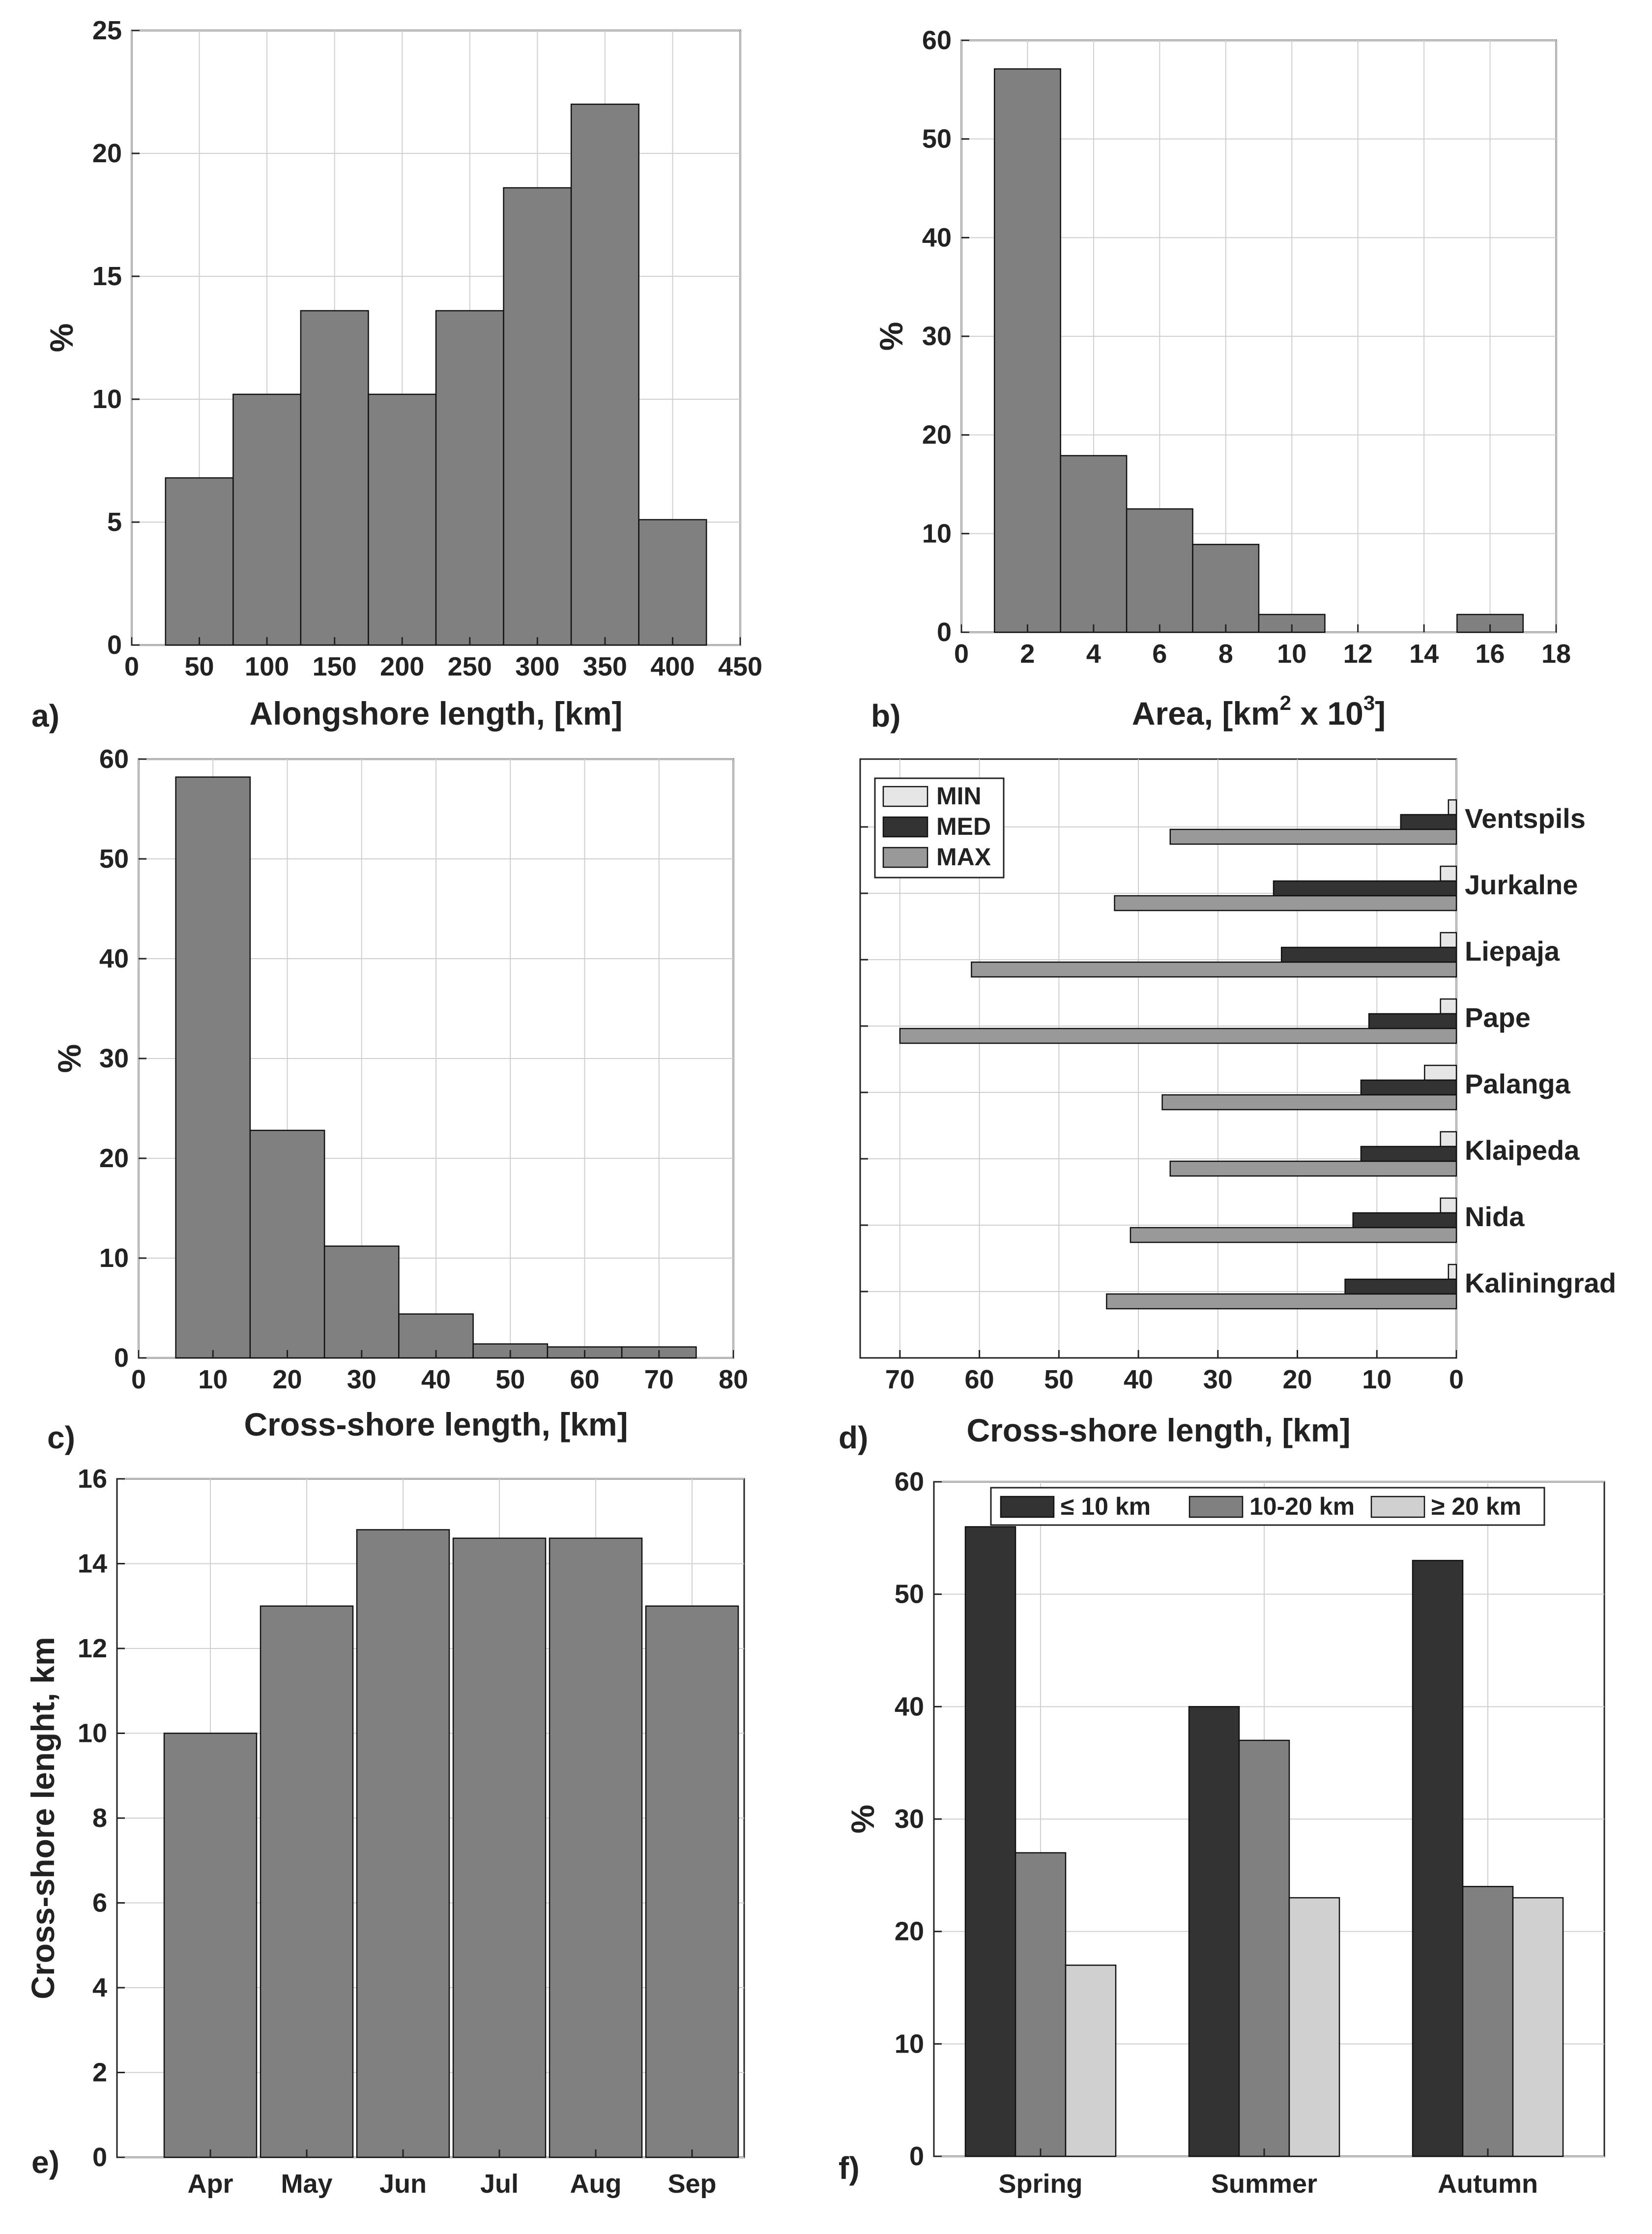  What do you see at coordinates (849, 2168) in the screenshot?
I see `panel-f-letter: f)` at bounding box center [849, 2168].